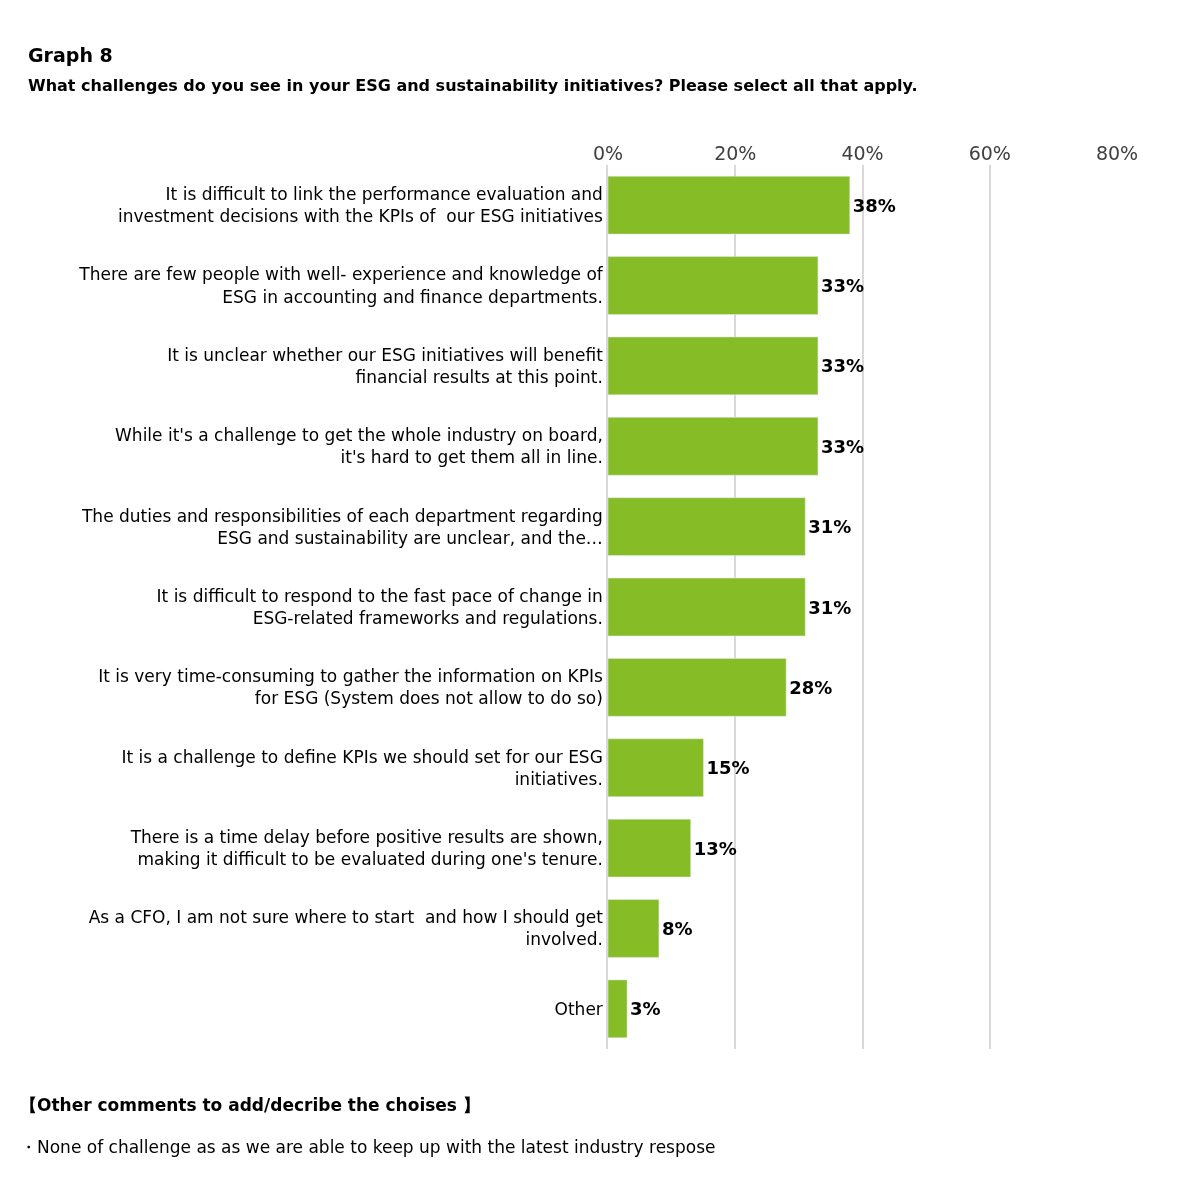 Image resolution: width=1187 pixels, height=1184 pixels. Describe the element at coordinates (473, 85) in the screenshot. I see `text: What challenges do you see in your ESG and sustainability initiatives? Please select all that apply.` at that location.